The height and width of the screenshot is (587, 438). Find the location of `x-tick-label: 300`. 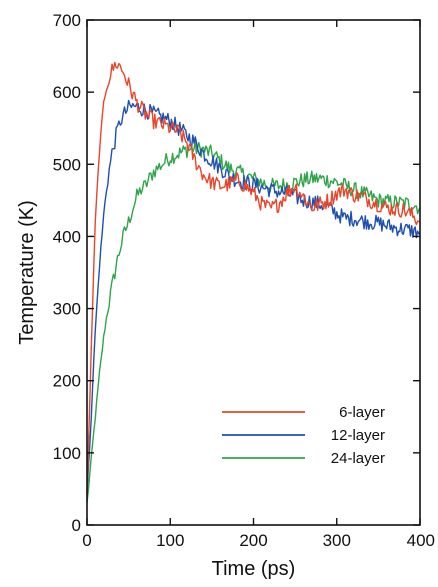

x-tick-label: 300 is located at coordinates (337, 540).